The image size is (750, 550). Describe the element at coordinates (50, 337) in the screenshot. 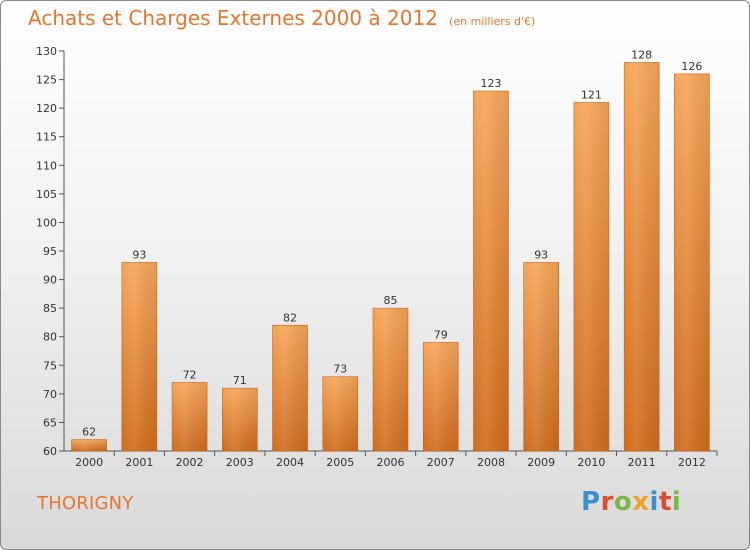

I see `y-tick-label: 80` at that location.